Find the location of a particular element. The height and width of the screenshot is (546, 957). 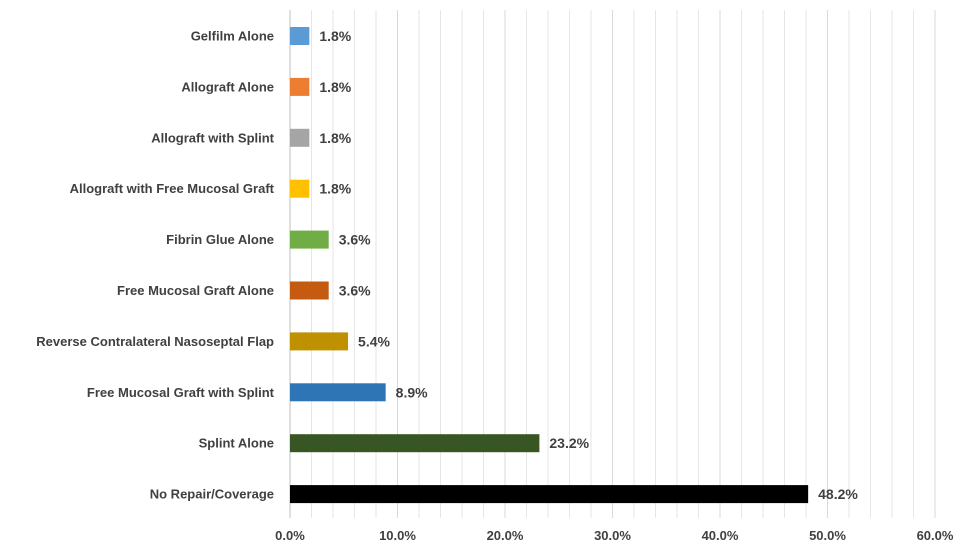

category-label: No Repair/Coverage is located at coordinates (212, 494).